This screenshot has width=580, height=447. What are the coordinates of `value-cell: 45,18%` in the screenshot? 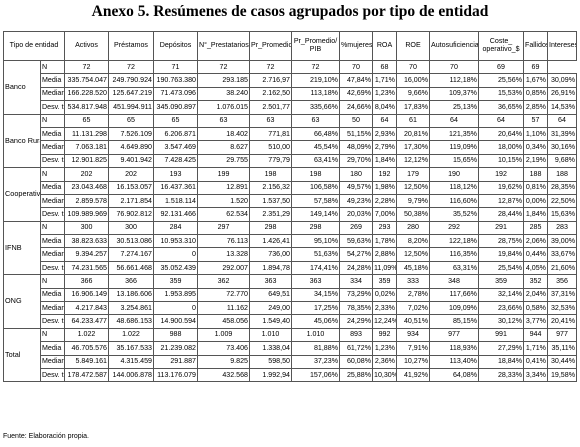 It's located at (413, 268).